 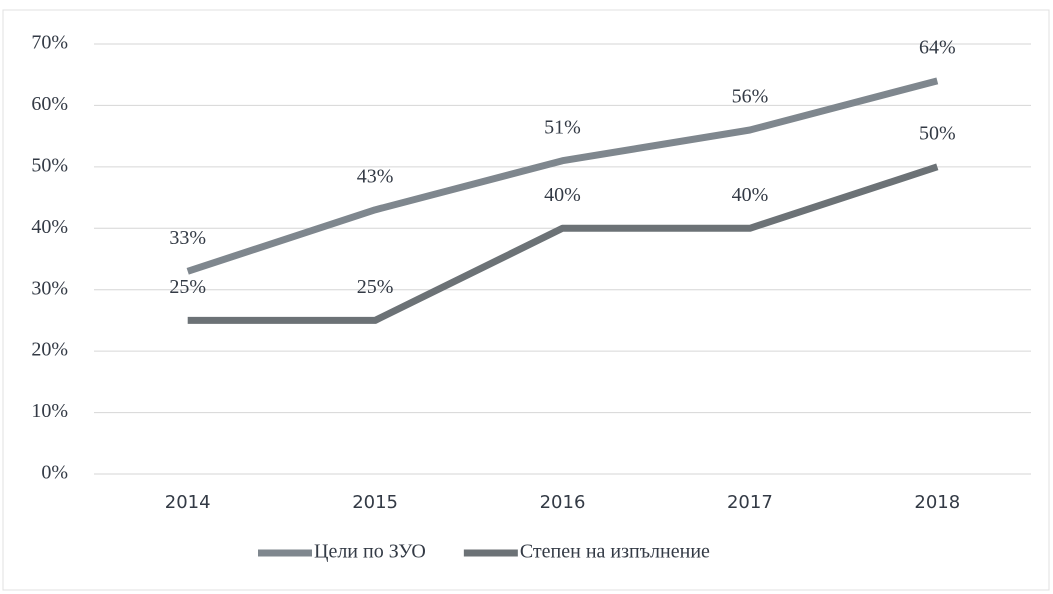 What do you see at coordinates (750, 502) in the screenshot?
I see `x-tick-label: 2017` at bounding box center [750, 502].